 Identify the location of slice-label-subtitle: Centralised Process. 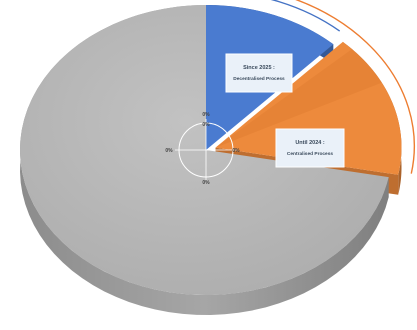
(310, 154).